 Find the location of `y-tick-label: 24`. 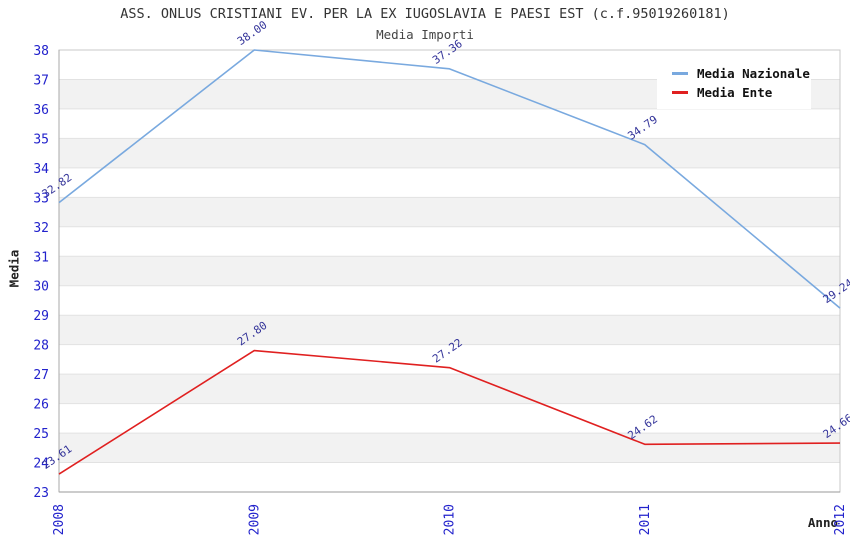

y-tick-label: 24 is located at coordinates (41, 464).